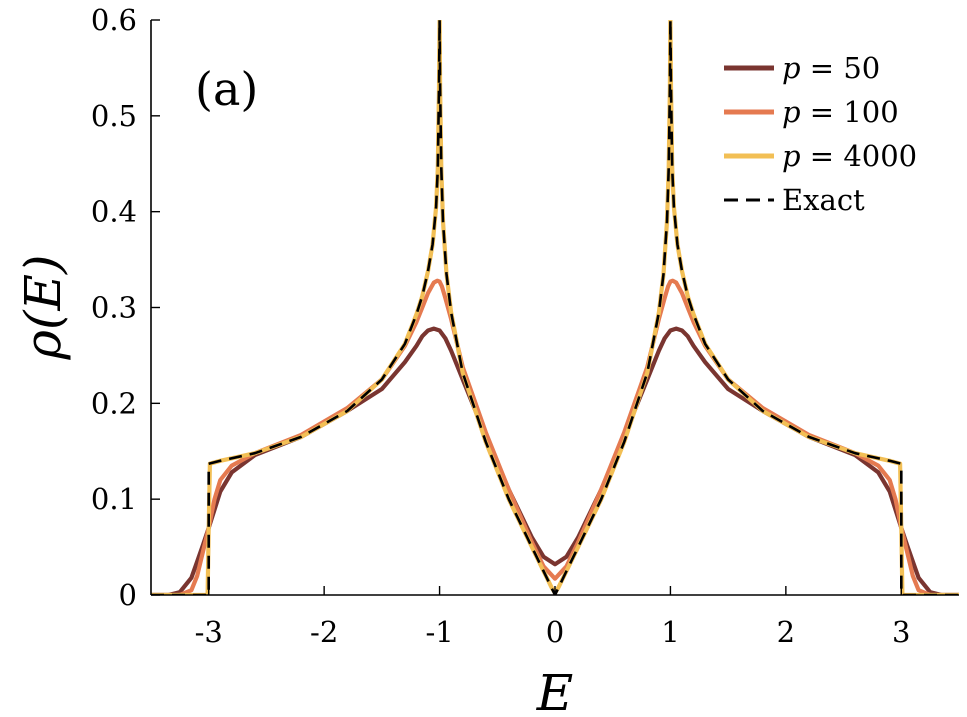  Describe the element at coordinates (43, 308) in the screenshot. I see `y-axis-label: ρ(E)` at that location.